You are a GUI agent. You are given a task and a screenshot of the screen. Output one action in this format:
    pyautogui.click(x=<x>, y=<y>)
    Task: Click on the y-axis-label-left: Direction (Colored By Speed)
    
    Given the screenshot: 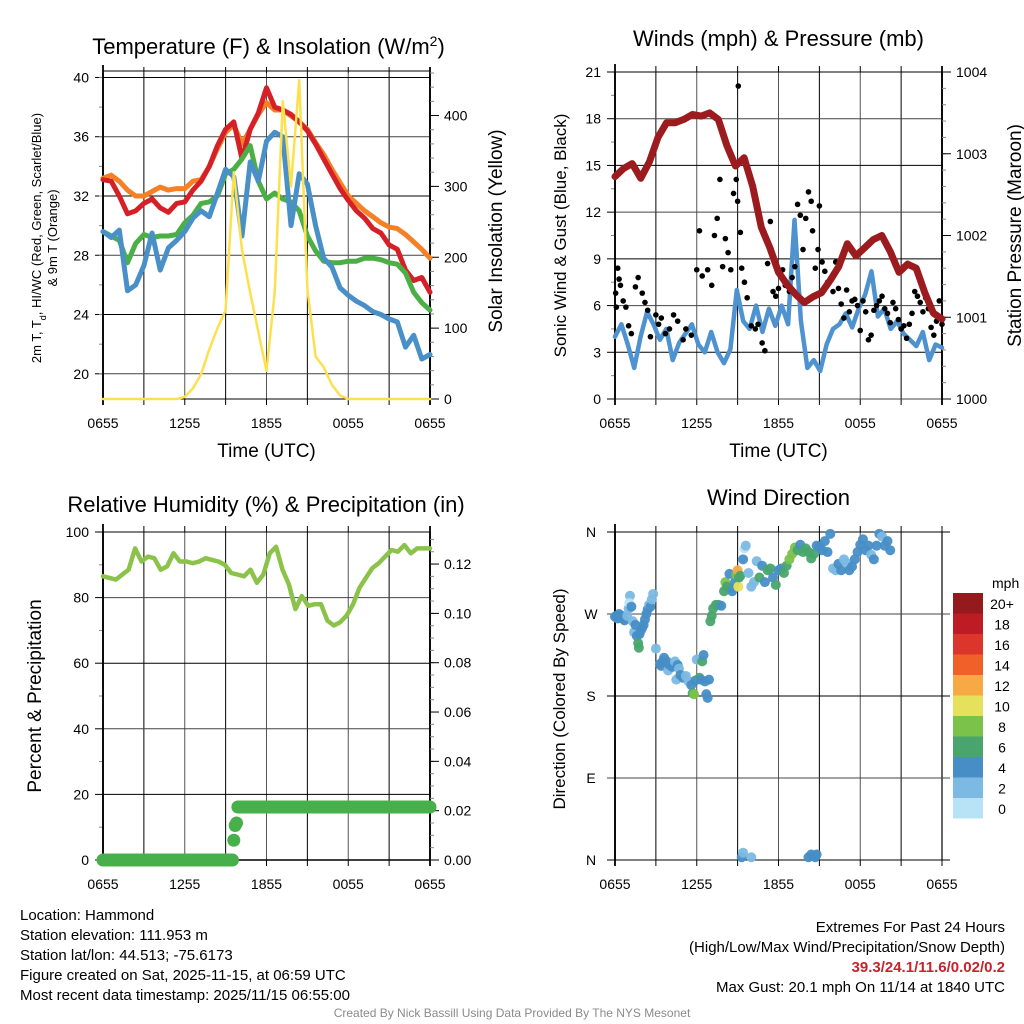 What is the action you would take?
    pyautogui.click(x=559, y=698)
    